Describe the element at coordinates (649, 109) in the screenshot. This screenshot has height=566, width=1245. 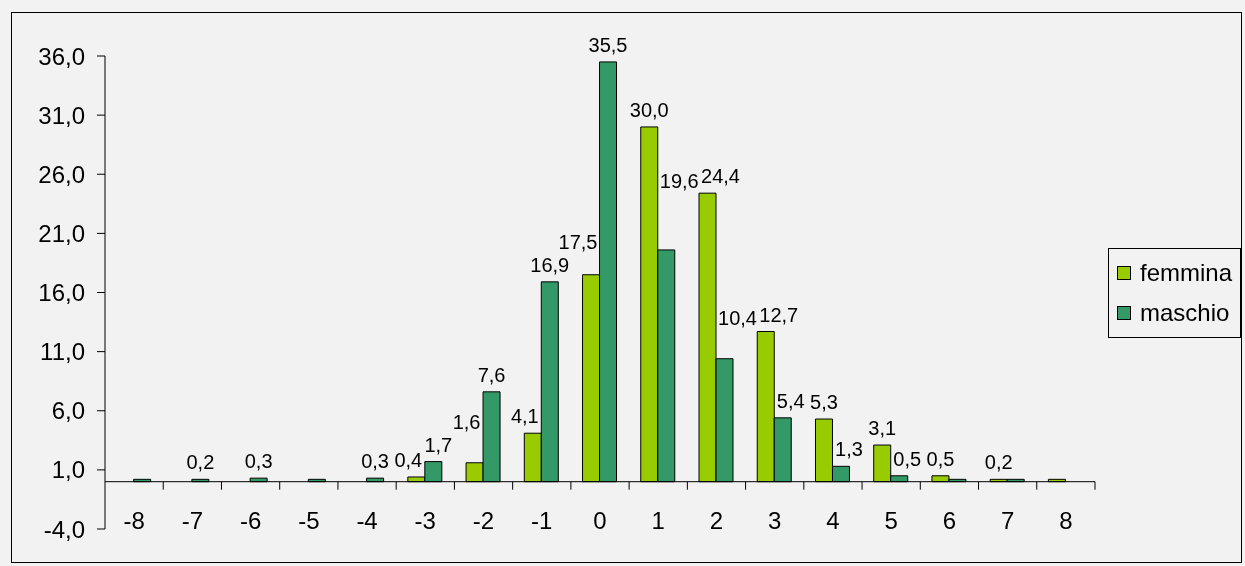
I see `data-label: 30,0` at that location.